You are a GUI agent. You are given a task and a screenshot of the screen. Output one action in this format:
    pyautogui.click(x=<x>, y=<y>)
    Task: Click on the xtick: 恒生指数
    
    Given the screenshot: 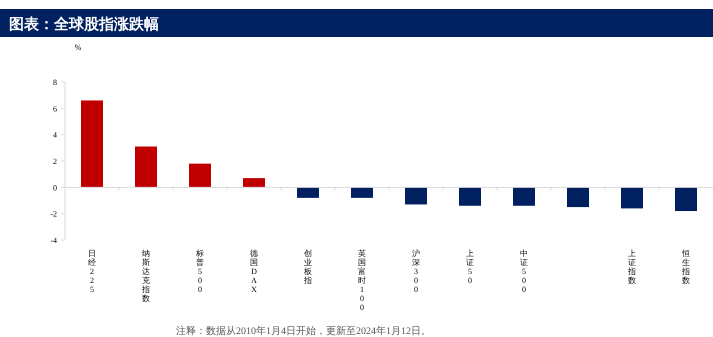 What is the action you would take?
    pyautogui.click(x=686, y=267)
    